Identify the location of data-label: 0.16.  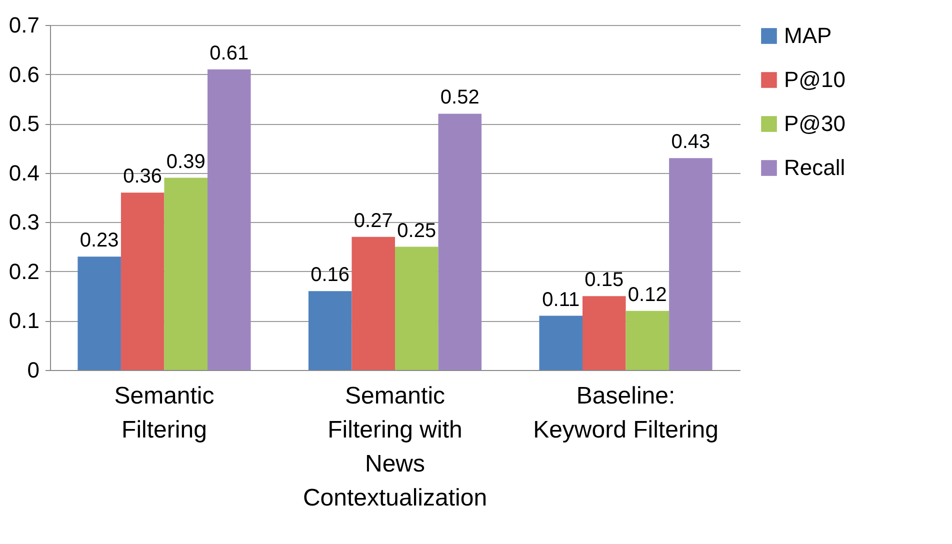
(330, 275).